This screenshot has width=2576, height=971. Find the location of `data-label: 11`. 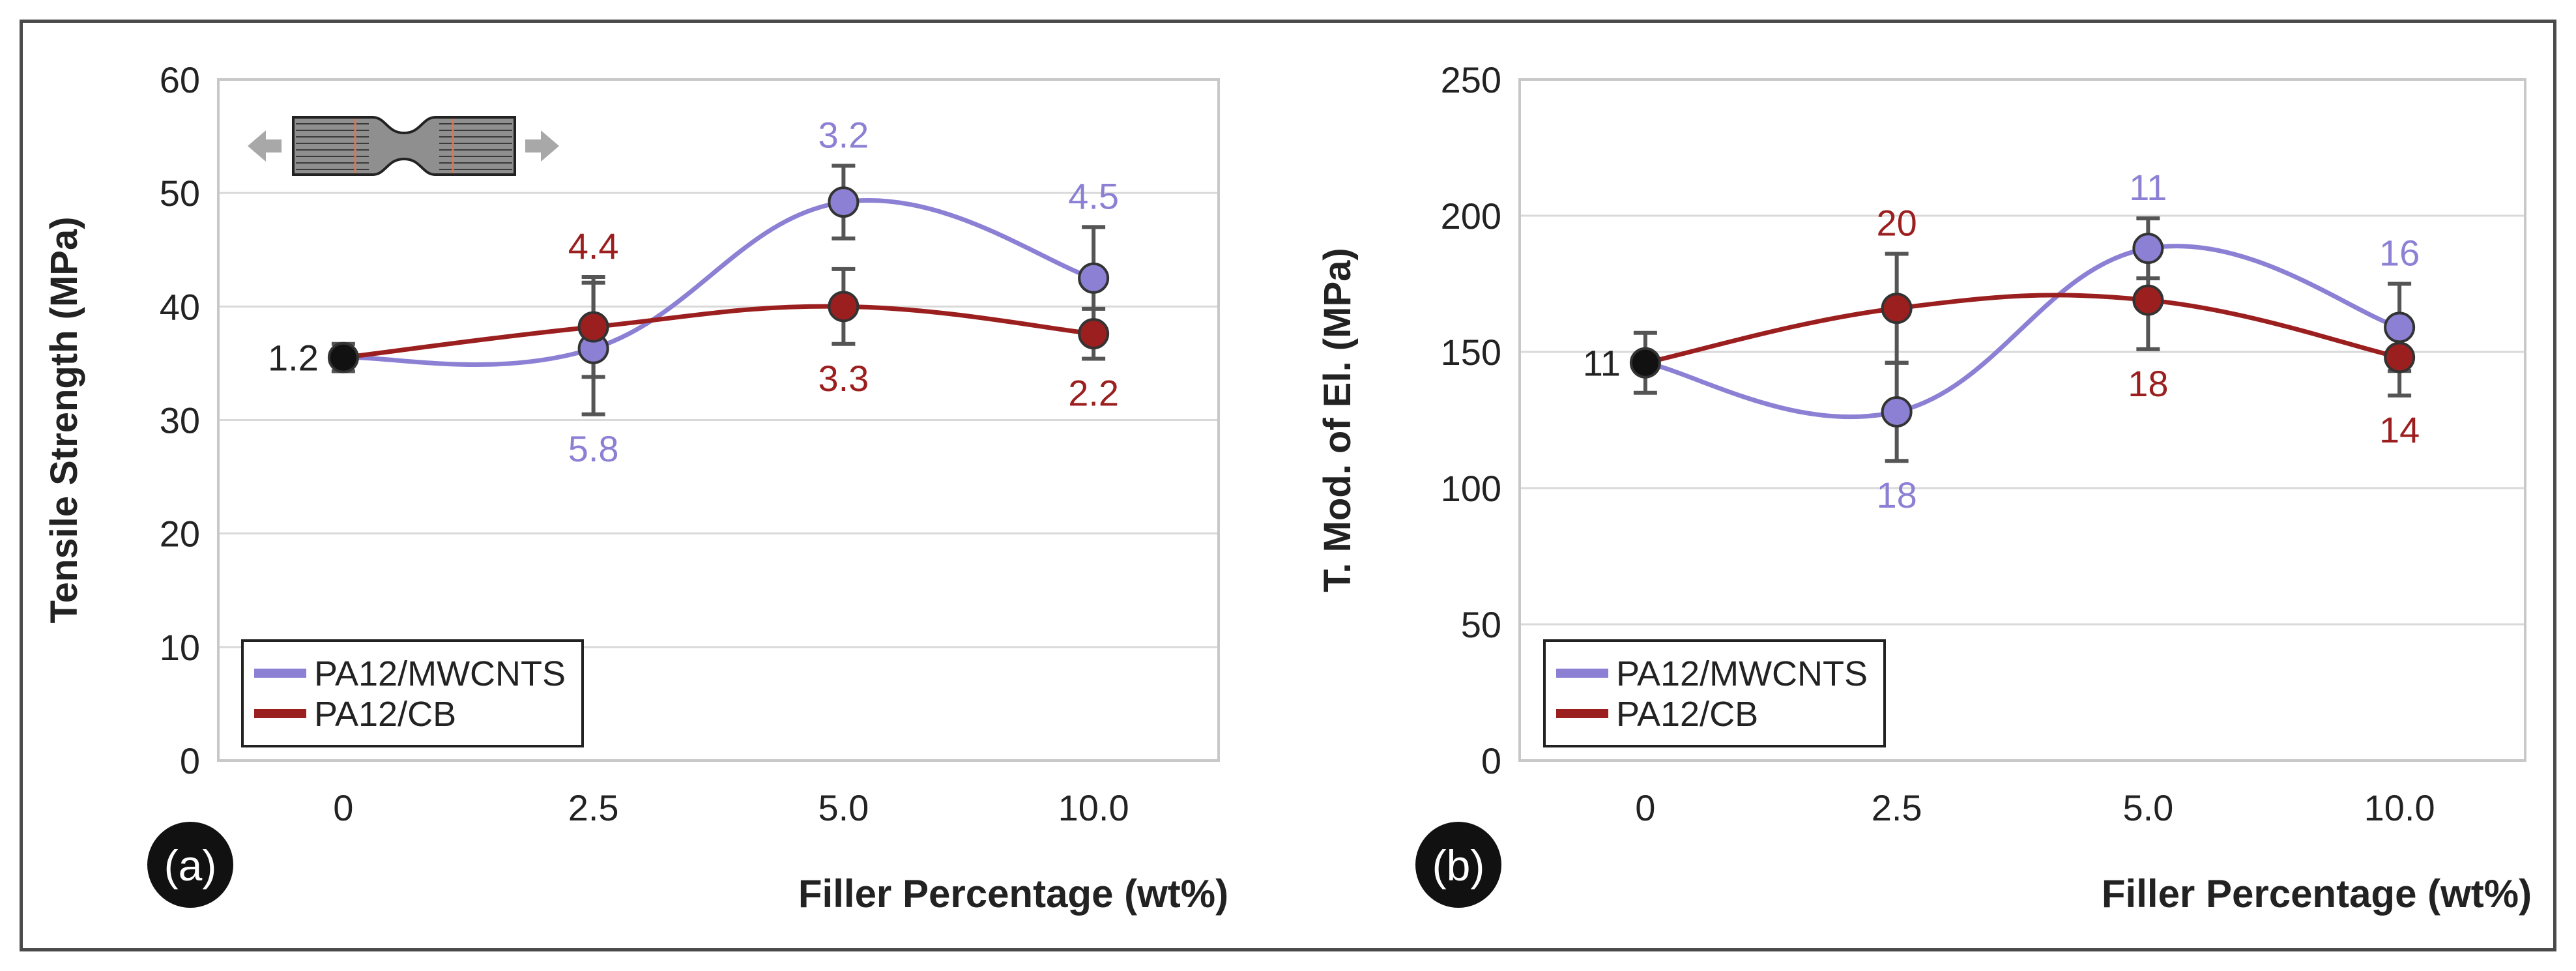

data-label: 11 is located at coordinates (2148, 187).